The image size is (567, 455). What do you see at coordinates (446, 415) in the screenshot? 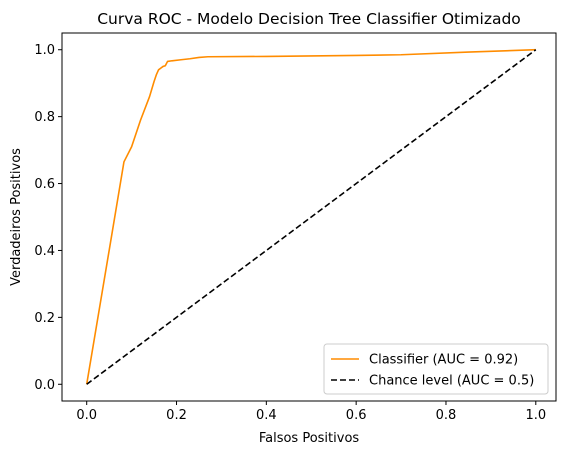
I see `x-tick-label: 0.8` at bounding box center [446, 415].